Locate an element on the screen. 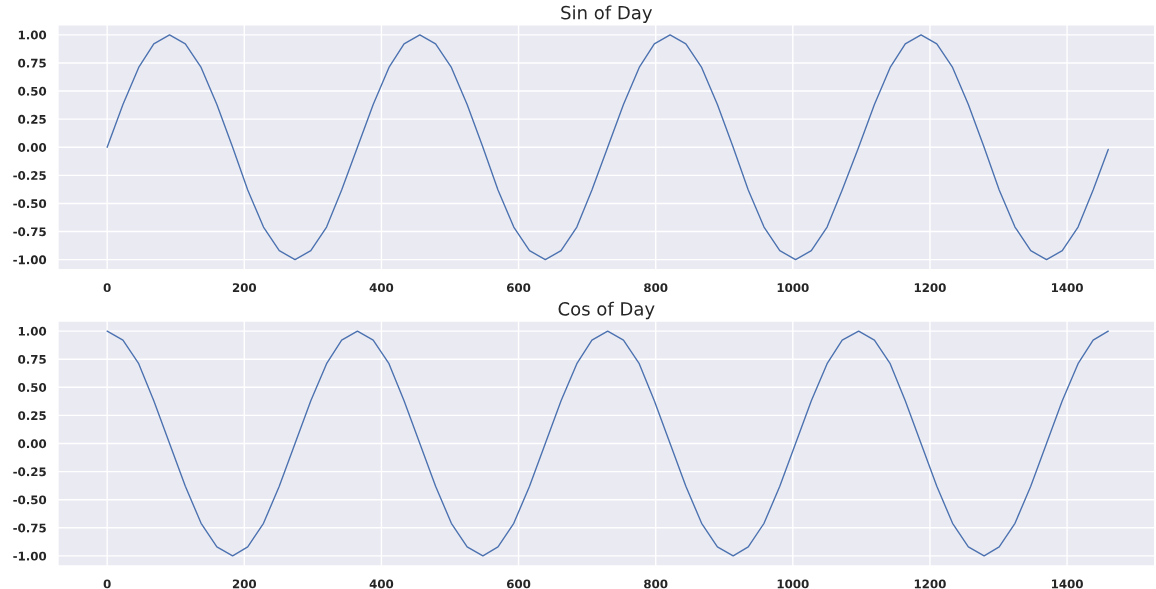 This screenshot has width=1156, height=589. chart-title: Sin of Day is located at coordinates (607, 14).